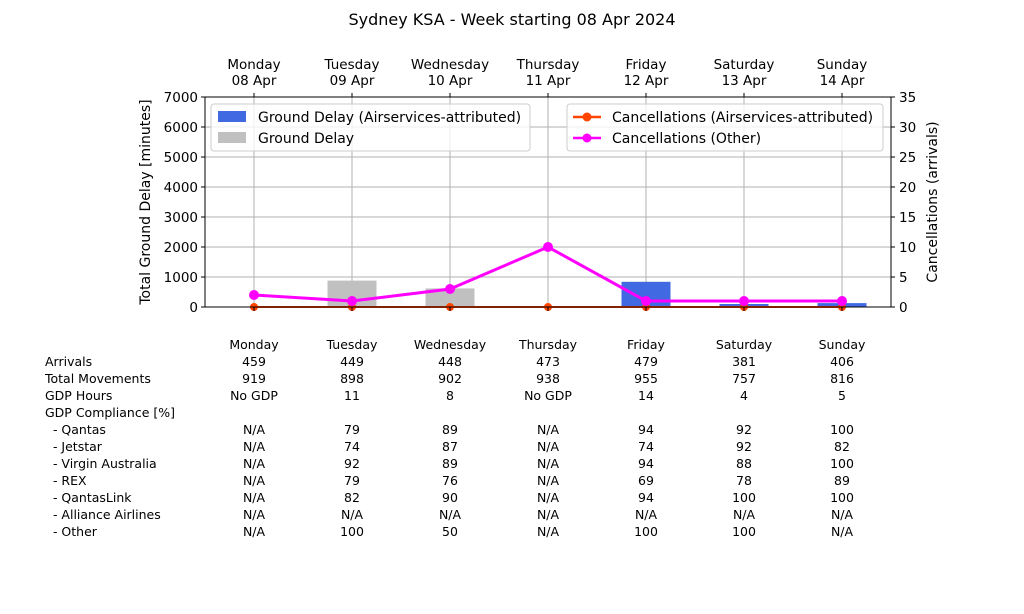 Image resolution: width=1024 pixels, height=614 pixels. Describe the element at coordinates (79, 395) in the screenshot. I see `table-row-label: GDP Hours` at that location.